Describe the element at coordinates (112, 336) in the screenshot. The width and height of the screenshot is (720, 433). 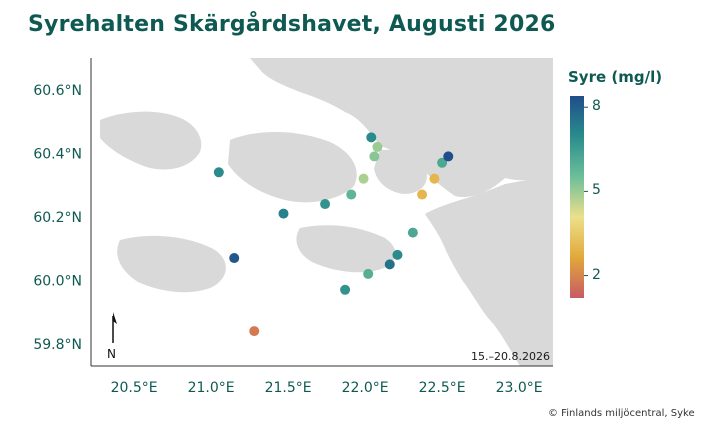
I see `north-arrow: N` at that location.